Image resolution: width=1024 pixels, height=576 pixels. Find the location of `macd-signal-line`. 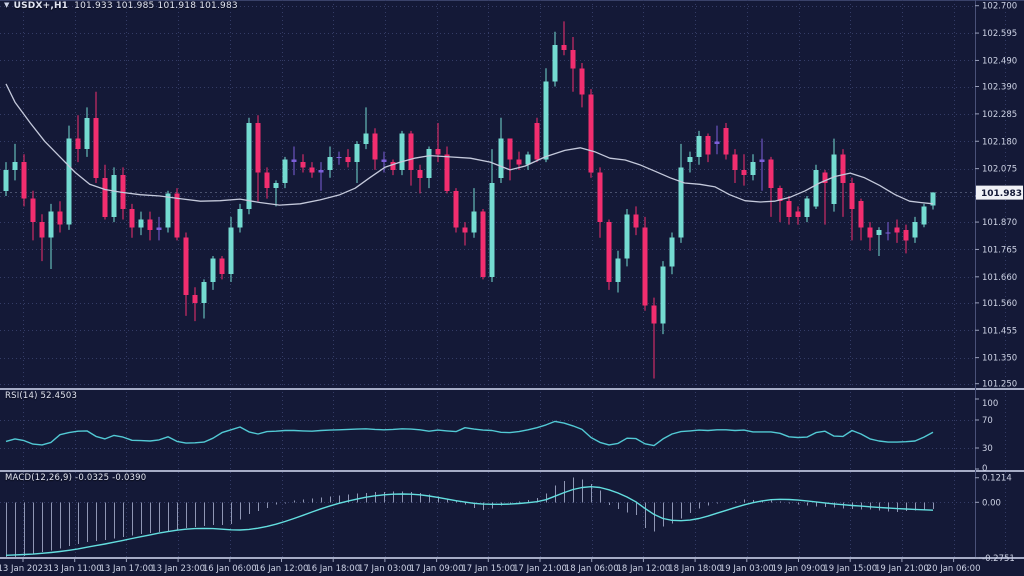

macd-signal-line is located at coordinates (469, 521).